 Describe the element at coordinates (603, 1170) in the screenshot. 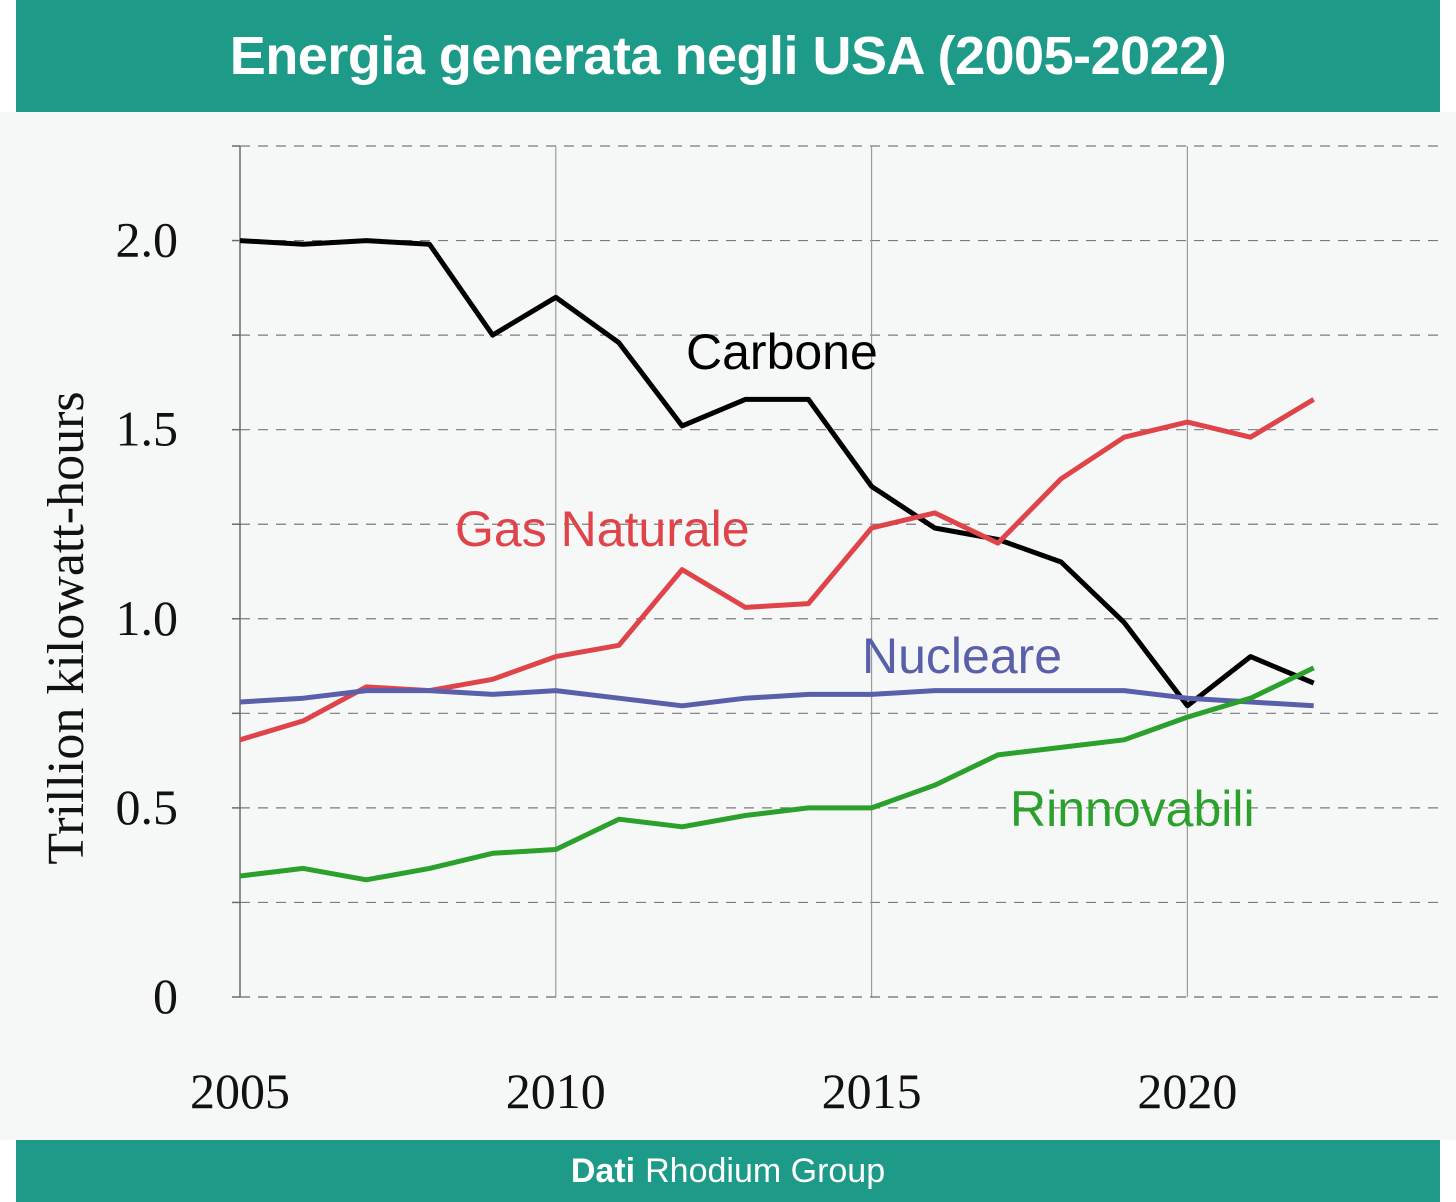

I see `source-label: Dati` at that location.